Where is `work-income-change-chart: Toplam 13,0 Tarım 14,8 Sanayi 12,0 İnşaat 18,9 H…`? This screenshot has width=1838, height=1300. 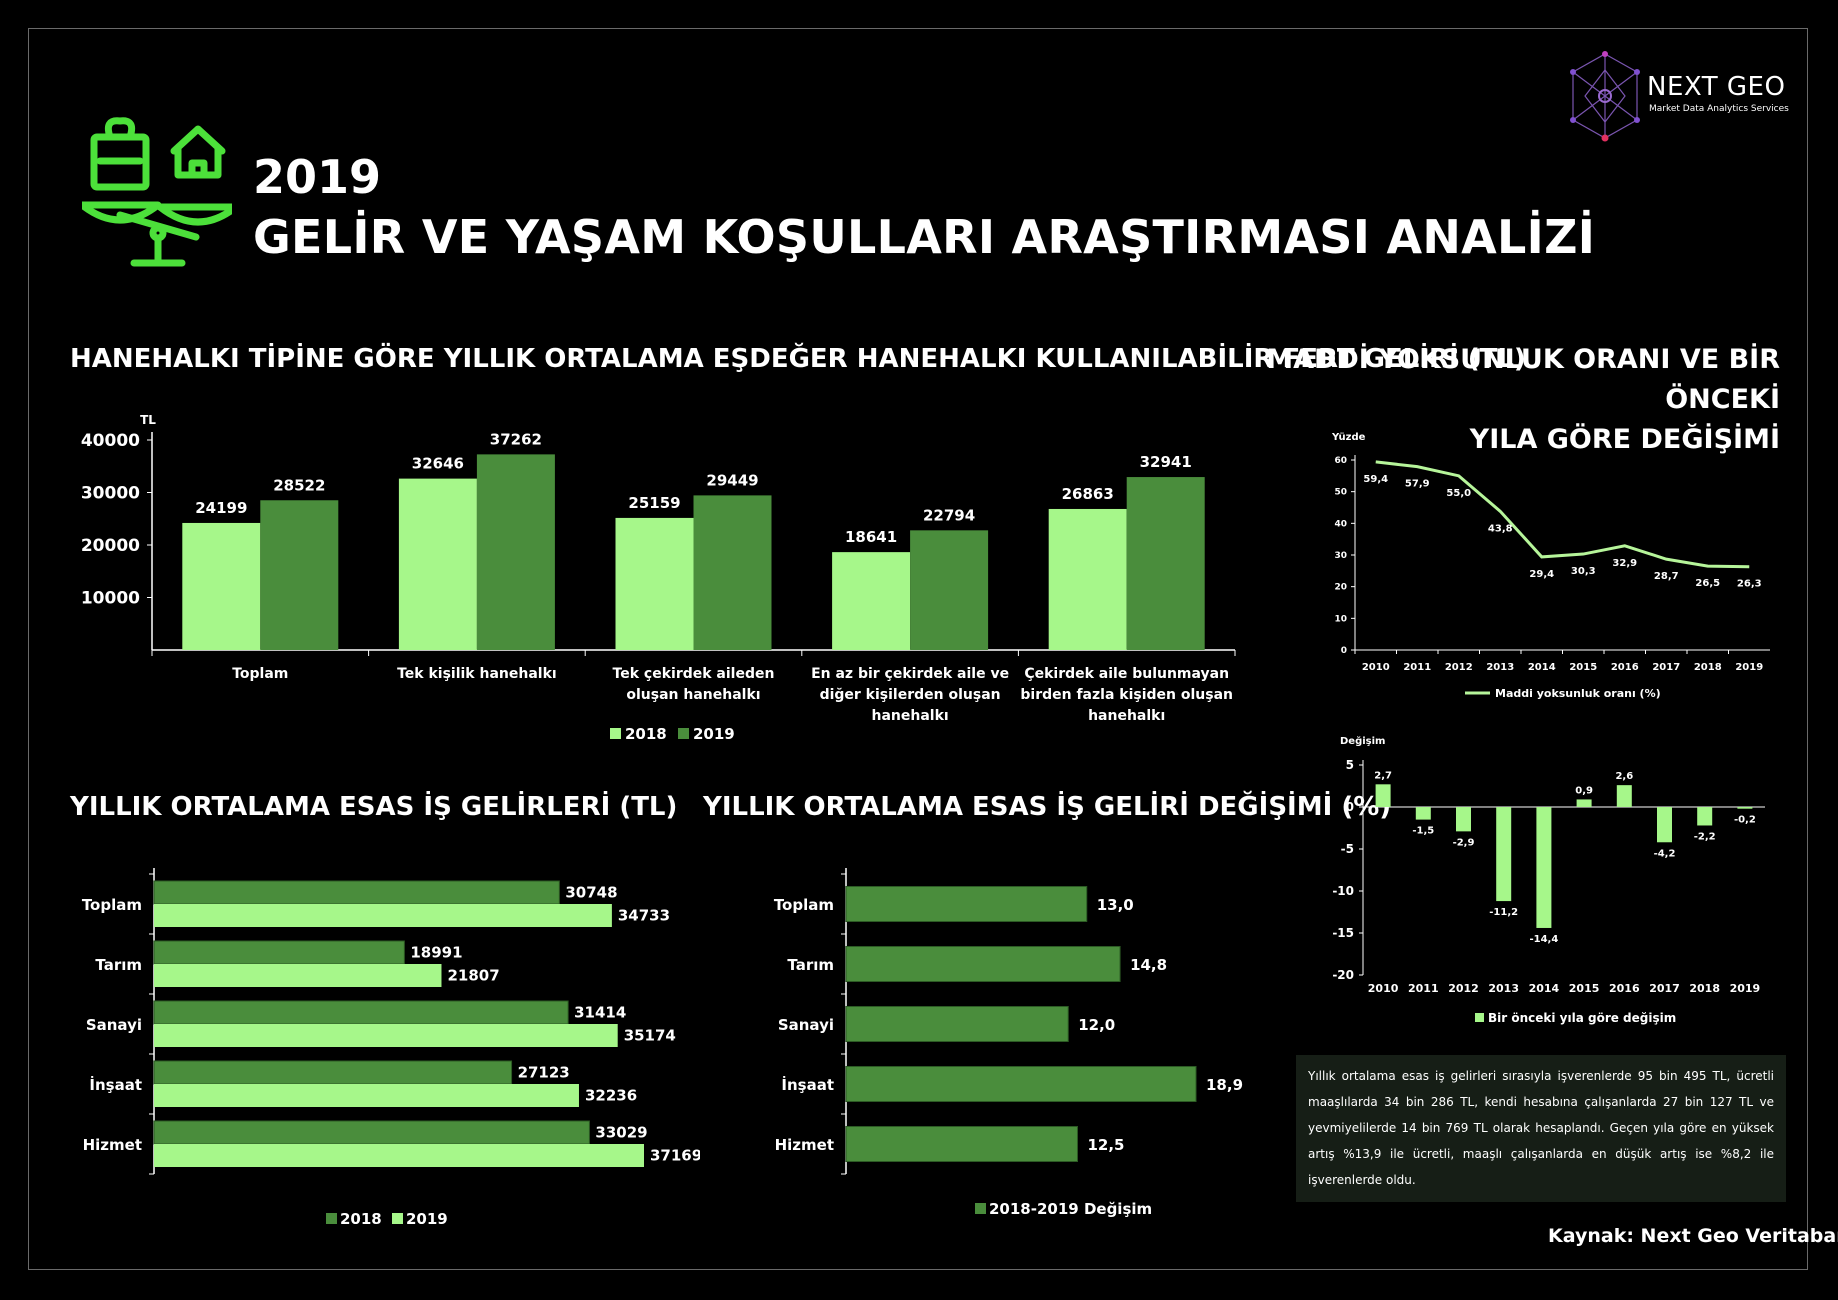 work-income-change-chart: Toplam 13,0 Tarım 14,8 Sanayi 12,0 İnşaat 18,9 H… is located at coordinates (1008, 1043).